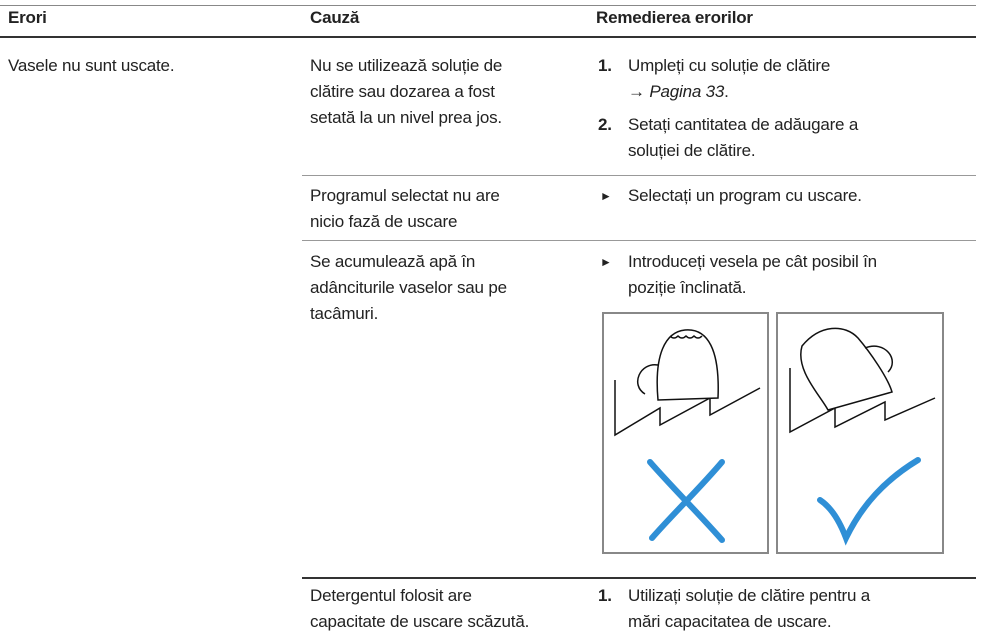  Describe the element at coordinates (384, 221) in the screenshot. I see `cause-line: nicio fază de uscare` at that location.